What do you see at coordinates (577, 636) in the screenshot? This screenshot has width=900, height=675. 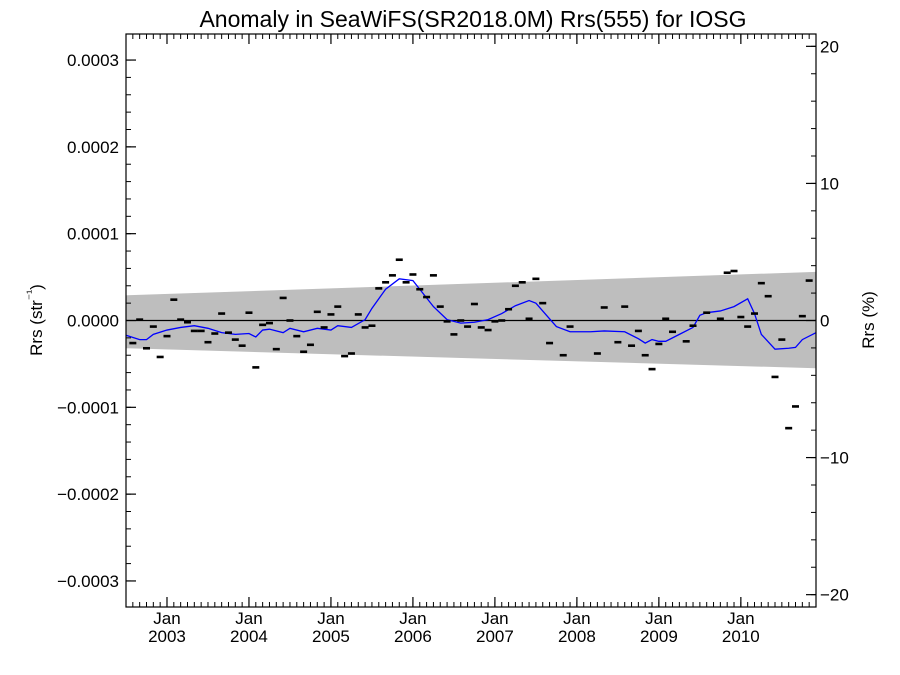 I see `x-tick-label-year: 2008` at bounding box center [577, 636].